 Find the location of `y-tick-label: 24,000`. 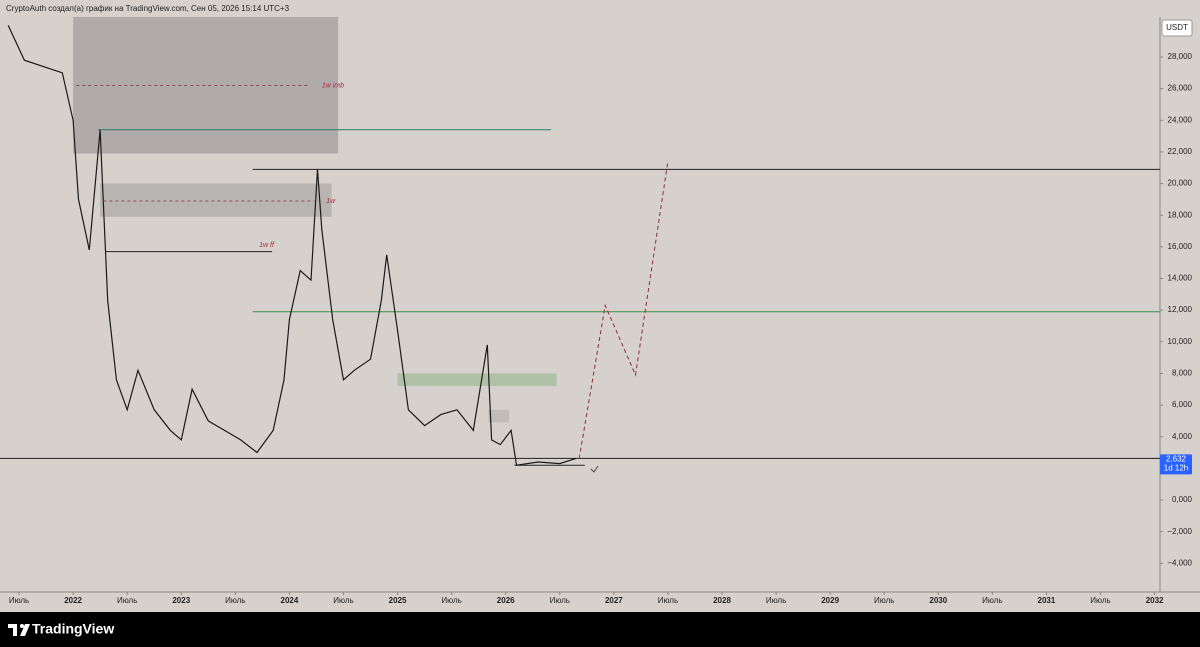

y-tick-label: 24,000 is located at coordinates (1180, 119).